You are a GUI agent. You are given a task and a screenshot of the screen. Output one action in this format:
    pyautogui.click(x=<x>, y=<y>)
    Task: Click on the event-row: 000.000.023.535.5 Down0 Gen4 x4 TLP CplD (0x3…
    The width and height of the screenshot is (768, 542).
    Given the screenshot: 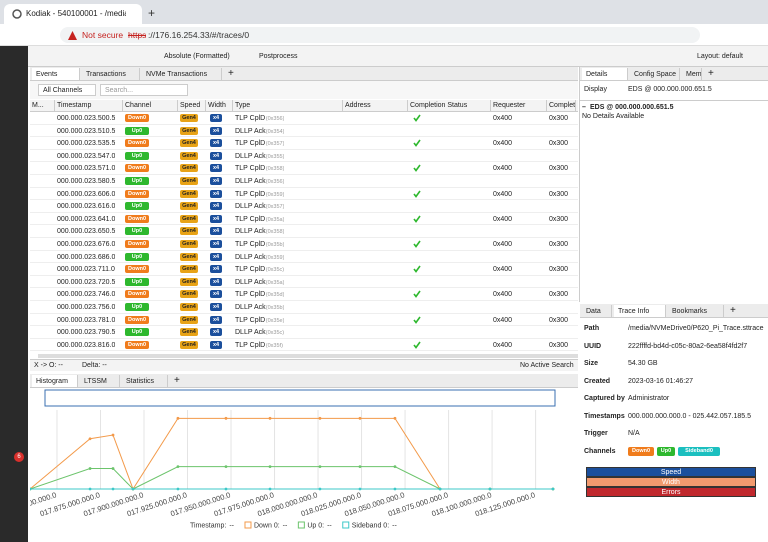 What is the action you would take?
    pyautogui.click(x=304, y=143)
    